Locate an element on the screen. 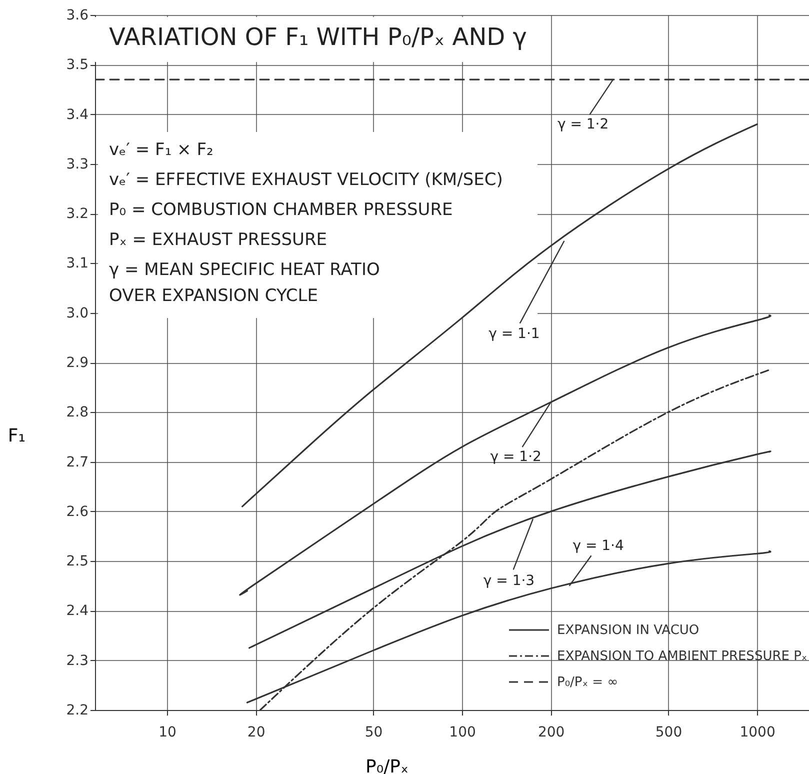 This screenshot has height=774, width=809. y-tick-label: 2.5 is located at coordinates (77, 562).